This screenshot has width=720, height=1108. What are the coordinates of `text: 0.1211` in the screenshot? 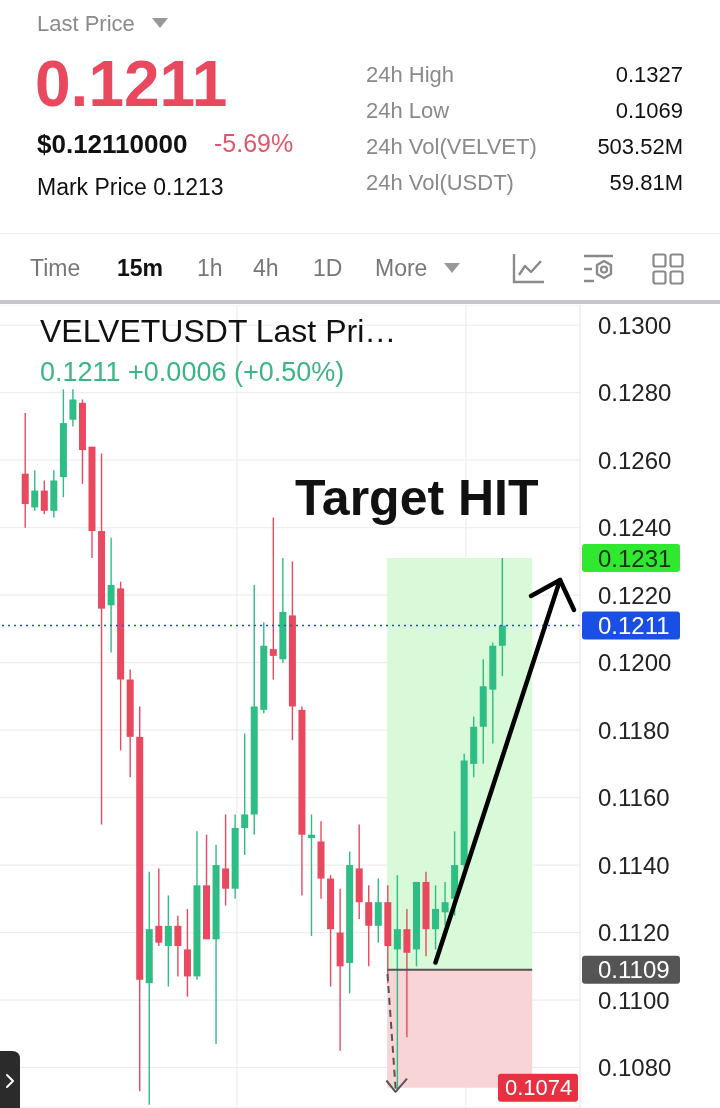 It's located at (131, 83).